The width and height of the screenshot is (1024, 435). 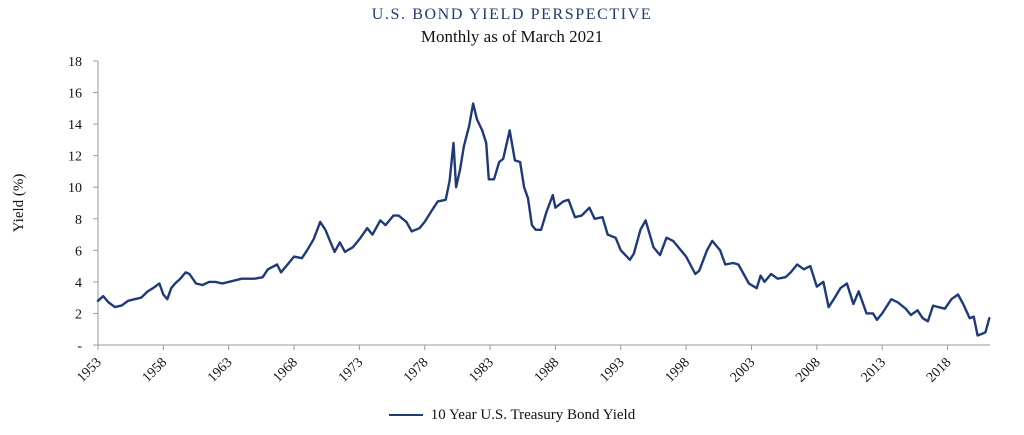 I want to click on y-tick-label: 18, so click(x=75, y=62).